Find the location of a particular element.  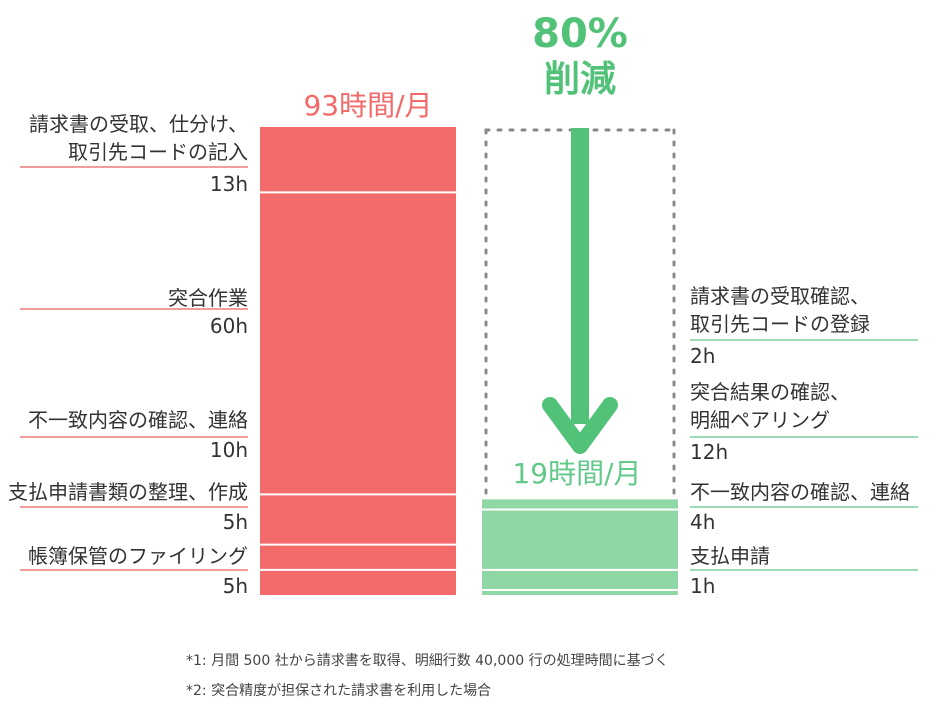

before-label-filing: 帳簿保管のファイリング is located at coordinates (138, 556).